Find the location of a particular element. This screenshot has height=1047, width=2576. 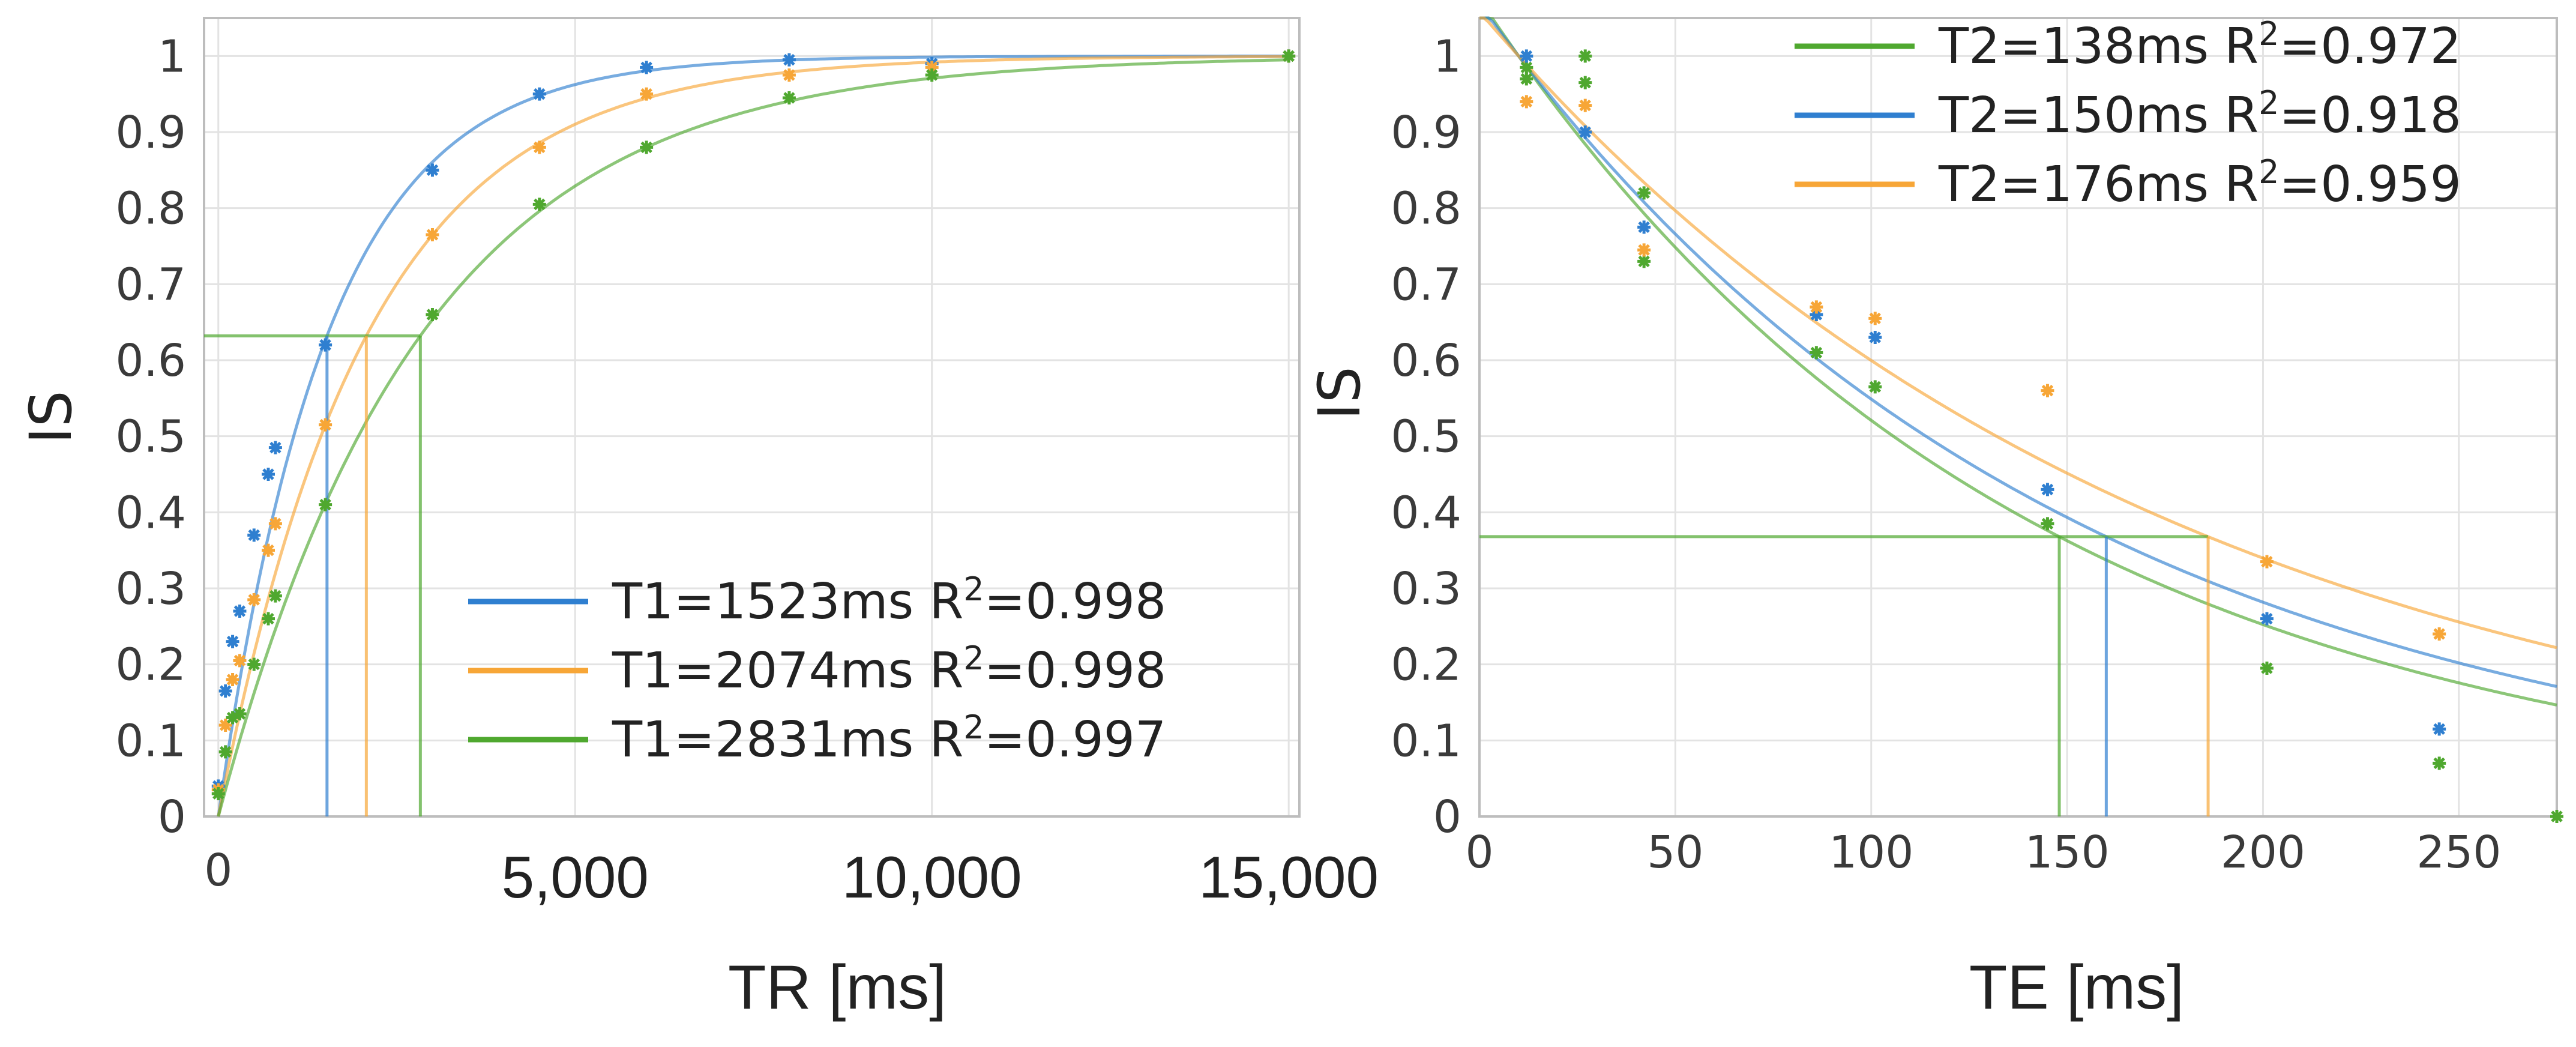

t1-x-tick-1: 5,000 is located at coordinates (575, 877).